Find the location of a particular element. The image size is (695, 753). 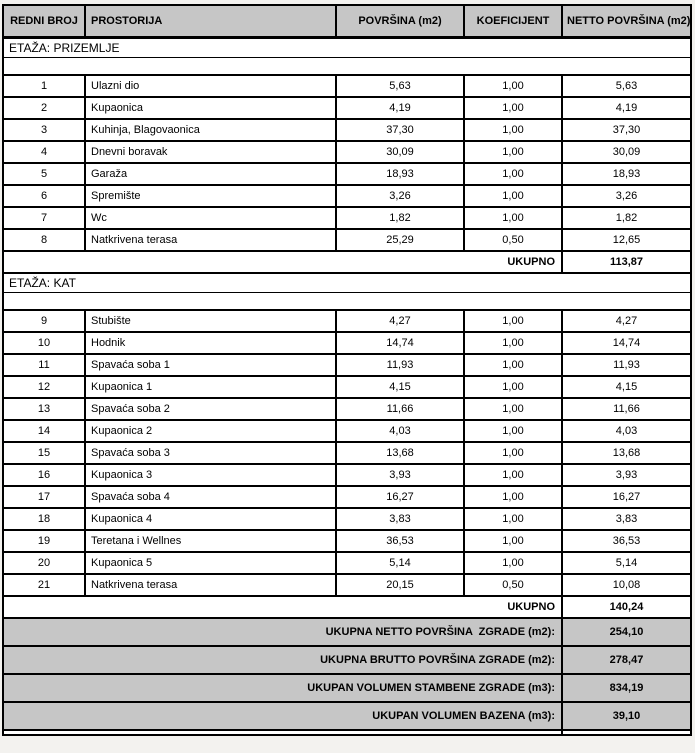

room-name-cell: Ulazni dio is located at coordinates (210, 86).